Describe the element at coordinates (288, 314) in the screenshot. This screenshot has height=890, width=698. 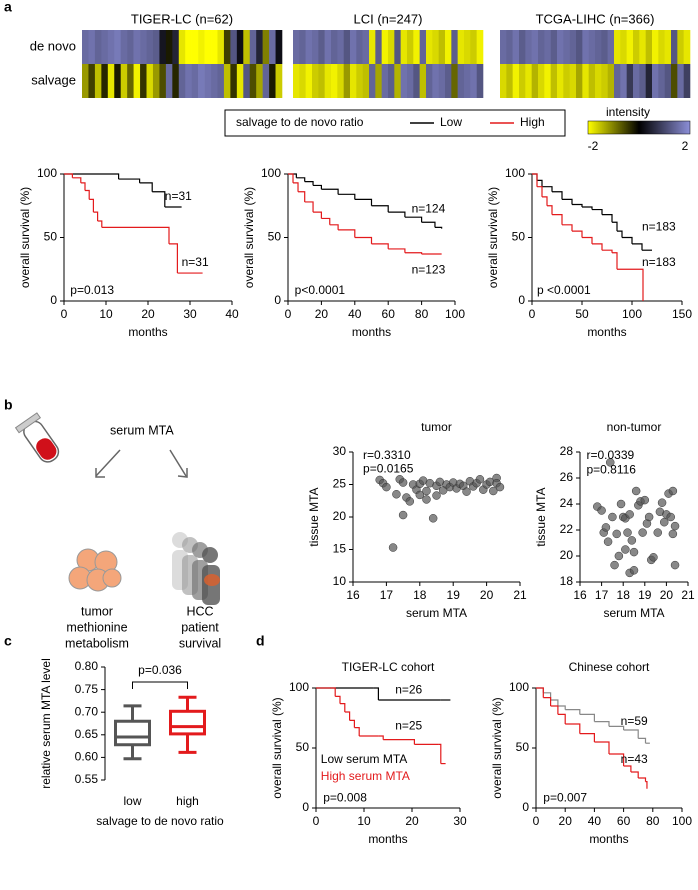
I see `x-tick-label: 0` at that location.